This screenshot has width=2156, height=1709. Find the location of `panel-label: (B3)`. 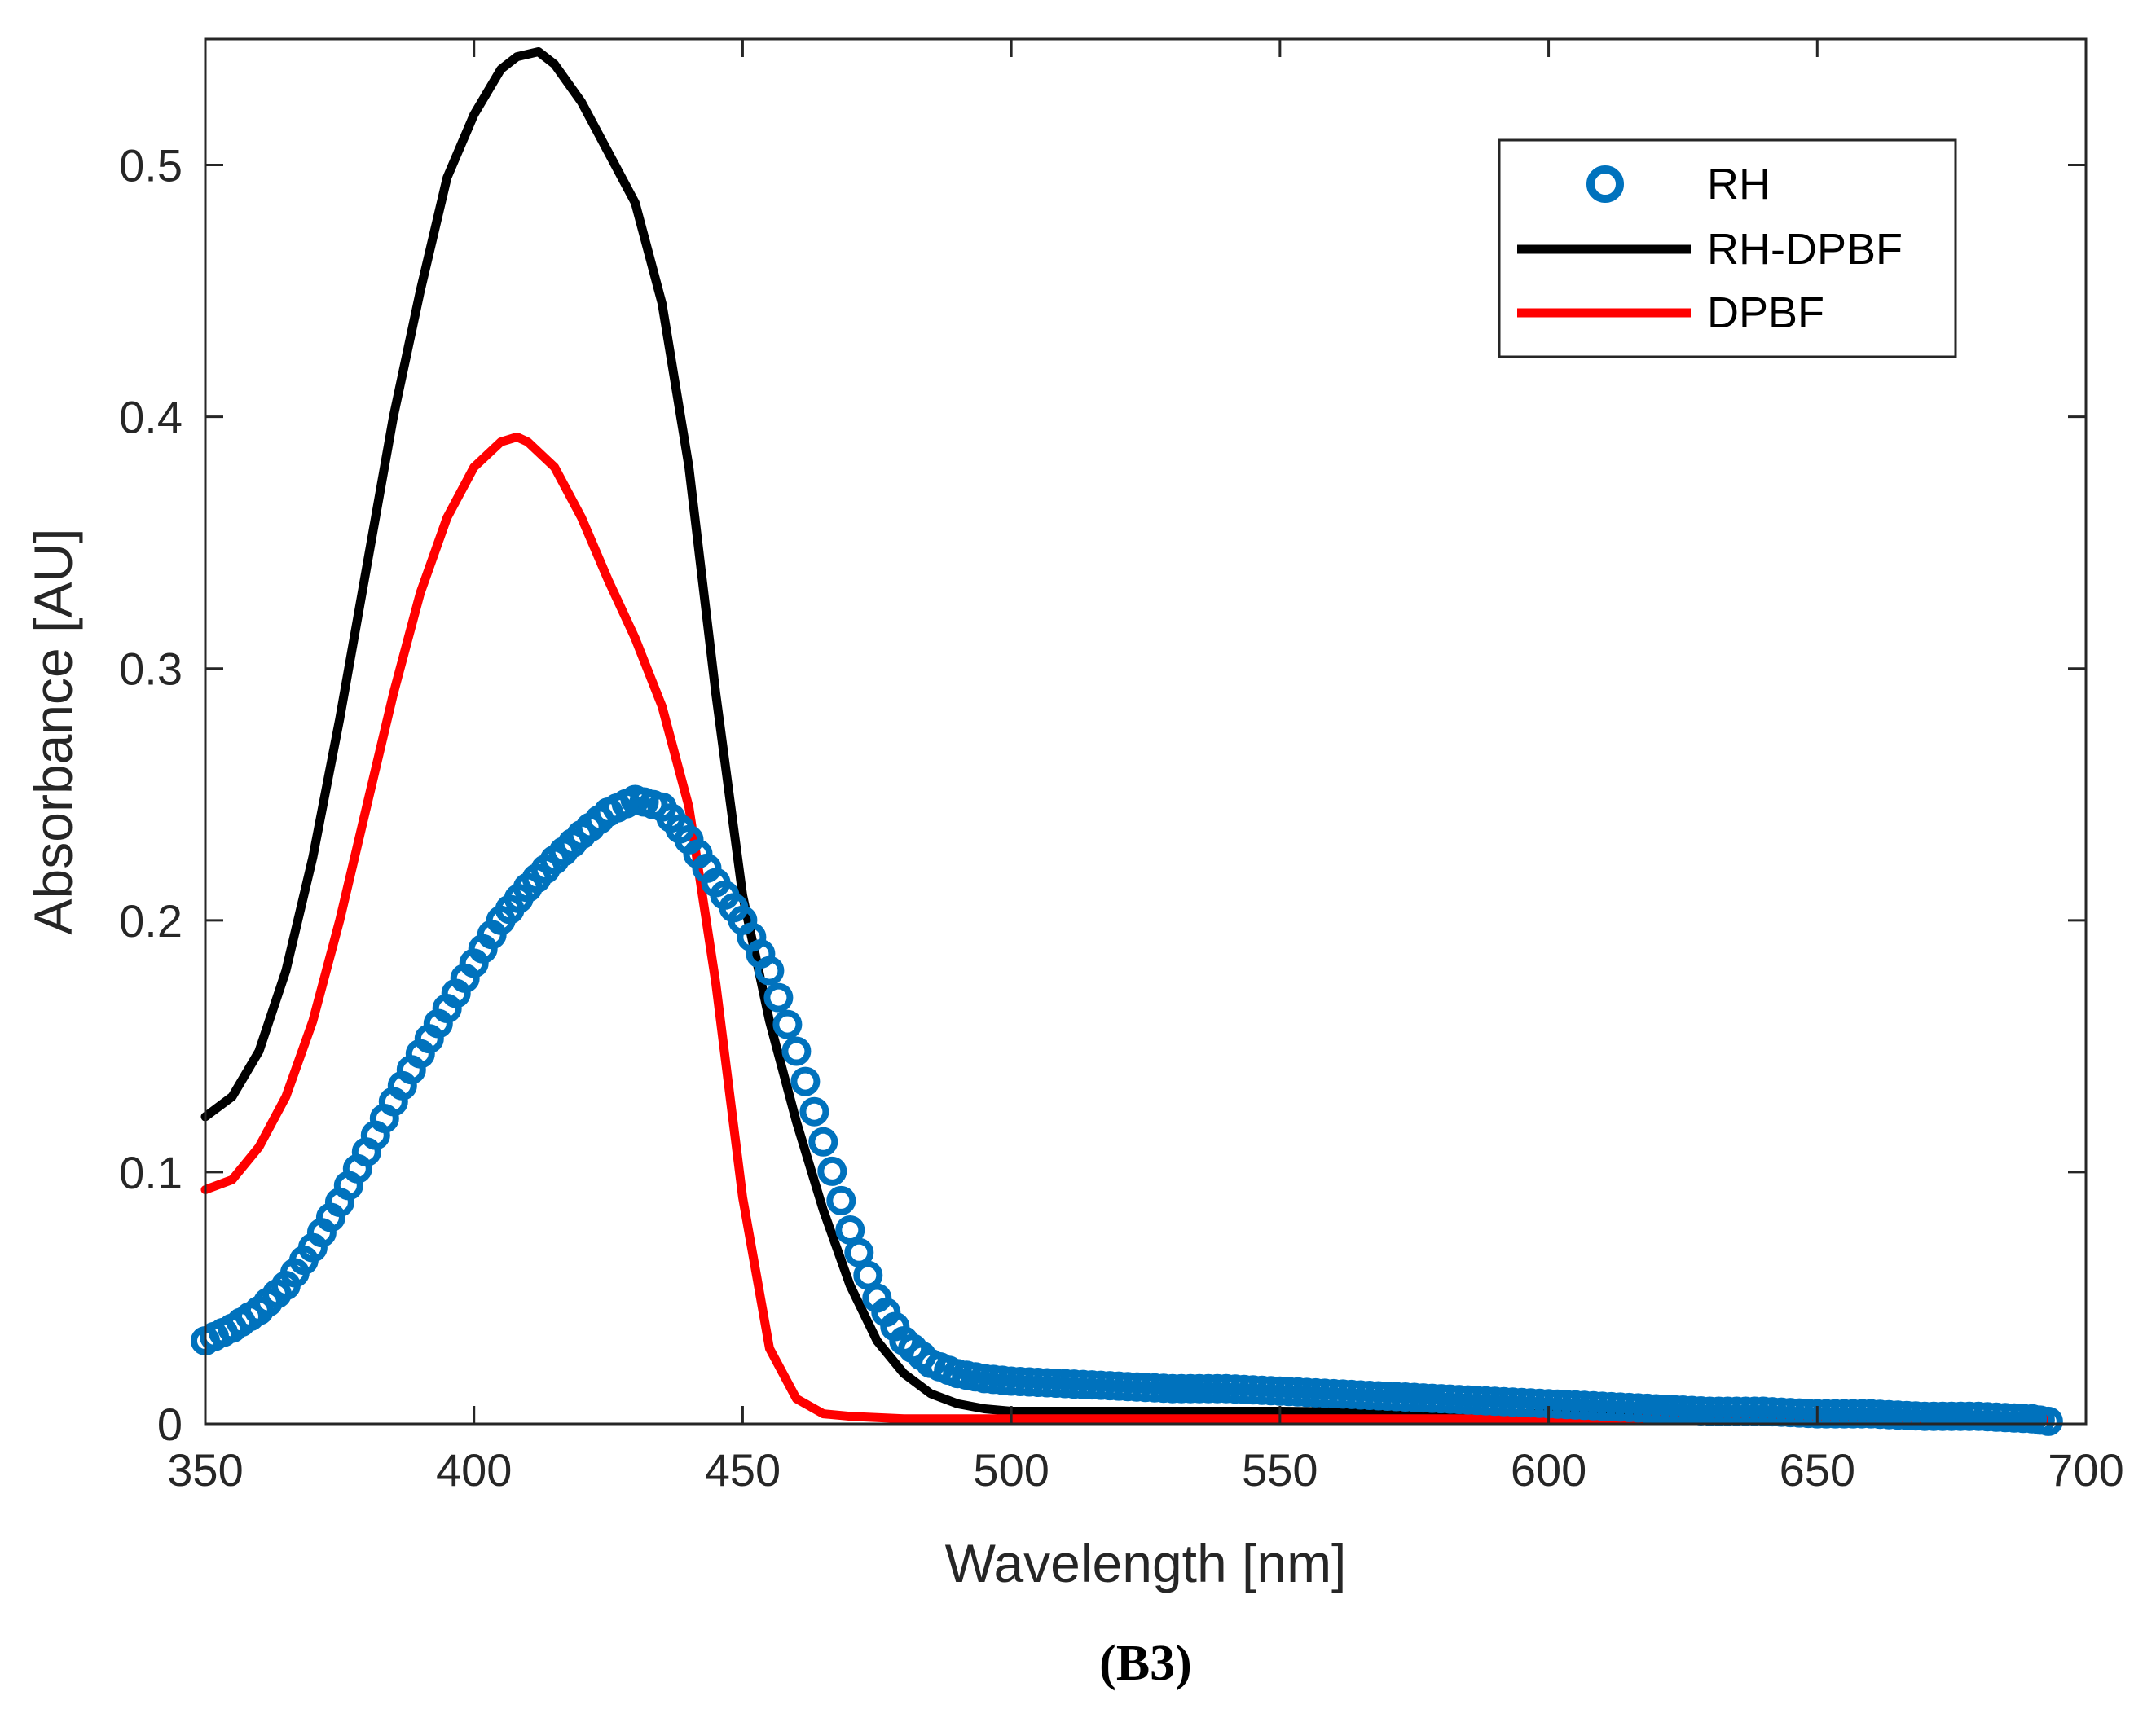

panel-label: (B3) is located at coordinates (1145, 1663).